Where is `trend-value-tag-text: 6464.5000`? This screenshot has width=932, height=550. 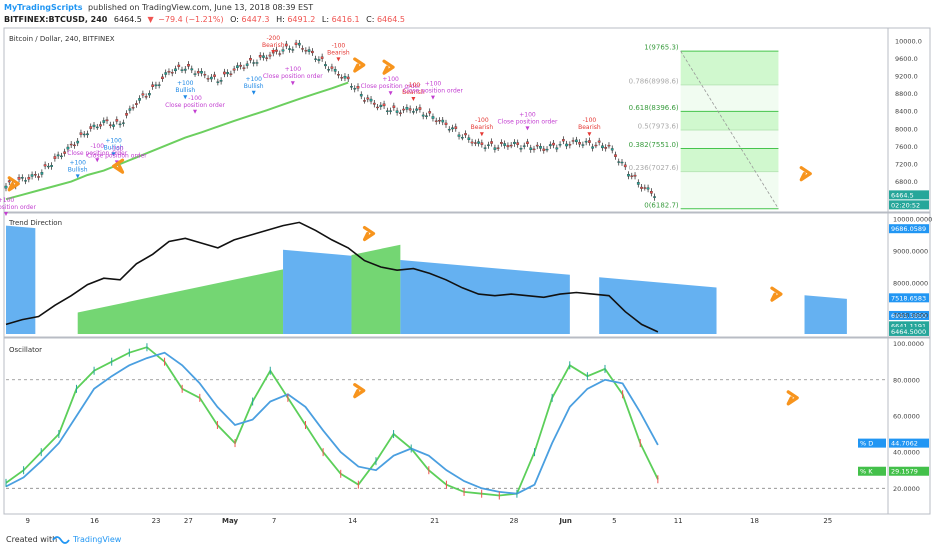
trend-value-tag-text: 6464.5000 is located at coordinates (908, 332).